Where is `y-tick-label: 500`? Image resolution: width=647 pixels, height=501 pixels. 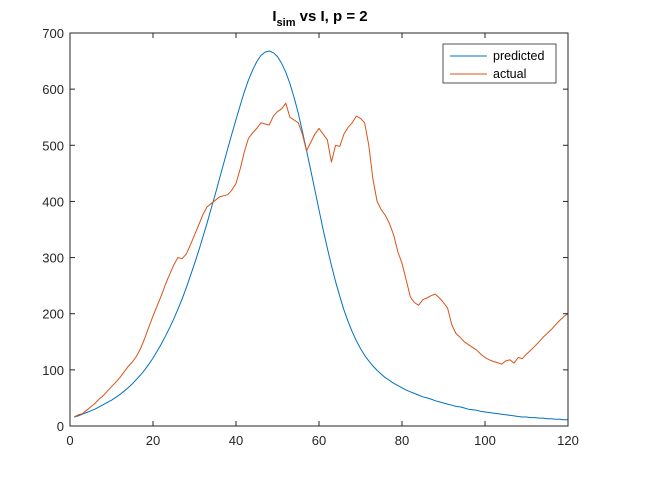
y-tick-label: 500 is located at coordinates (53, 145).